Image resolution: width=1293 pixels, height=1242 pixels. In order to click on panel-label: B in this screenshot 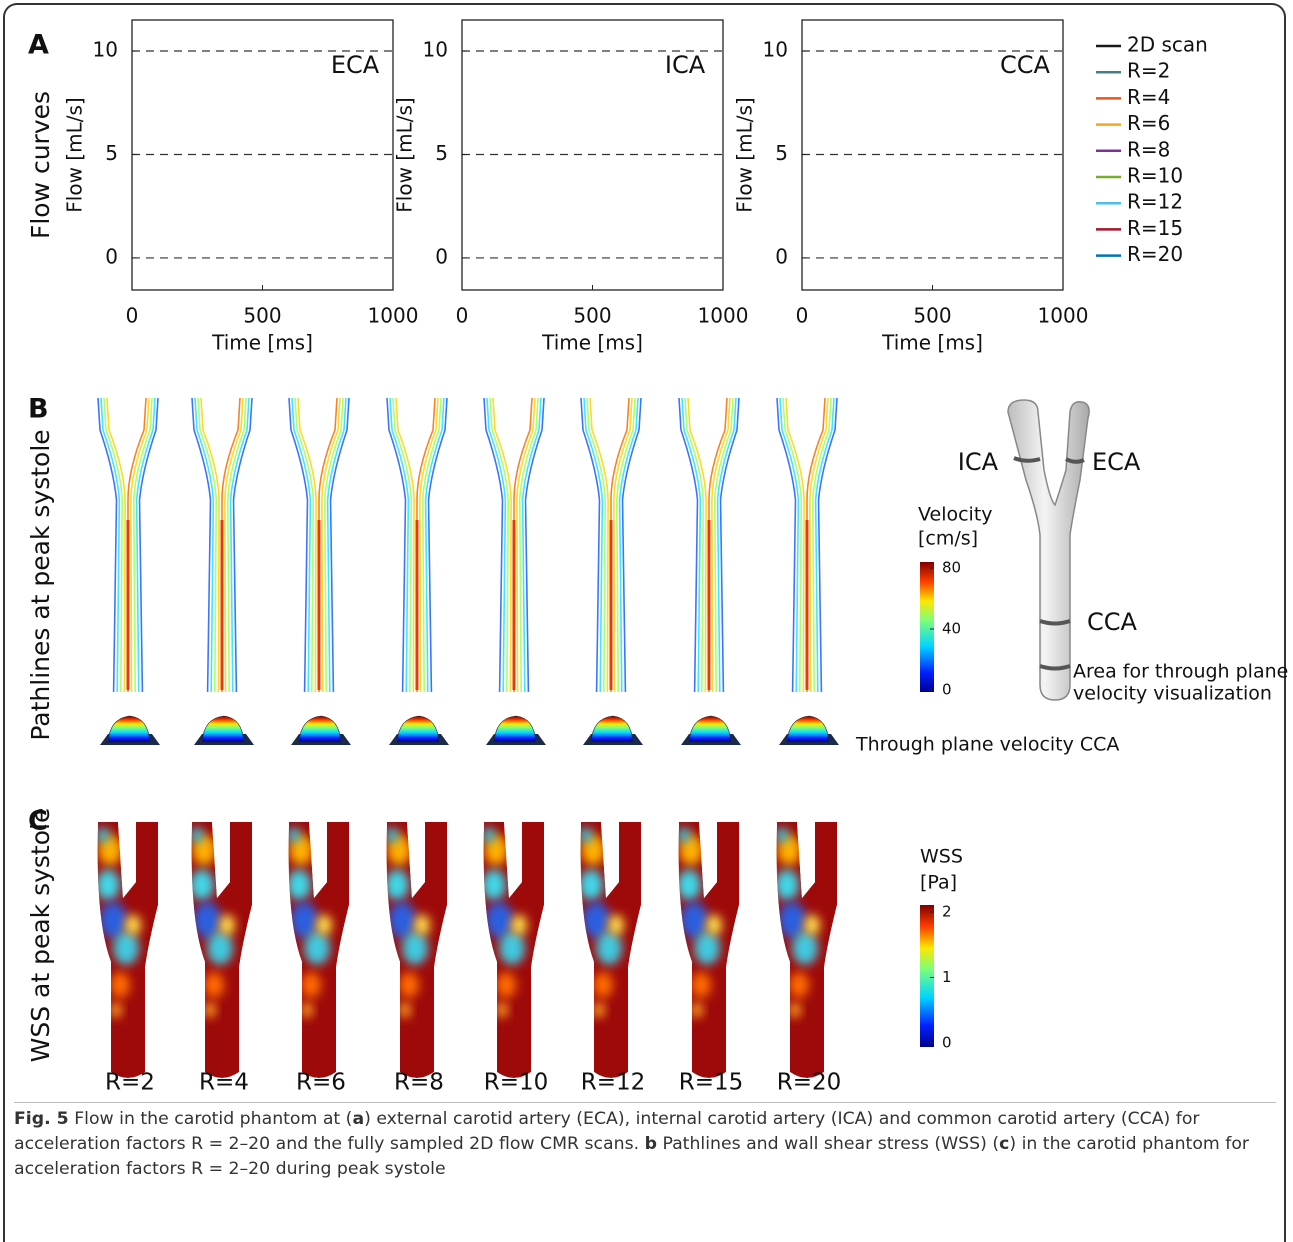, I will do `click(38, 409)`.